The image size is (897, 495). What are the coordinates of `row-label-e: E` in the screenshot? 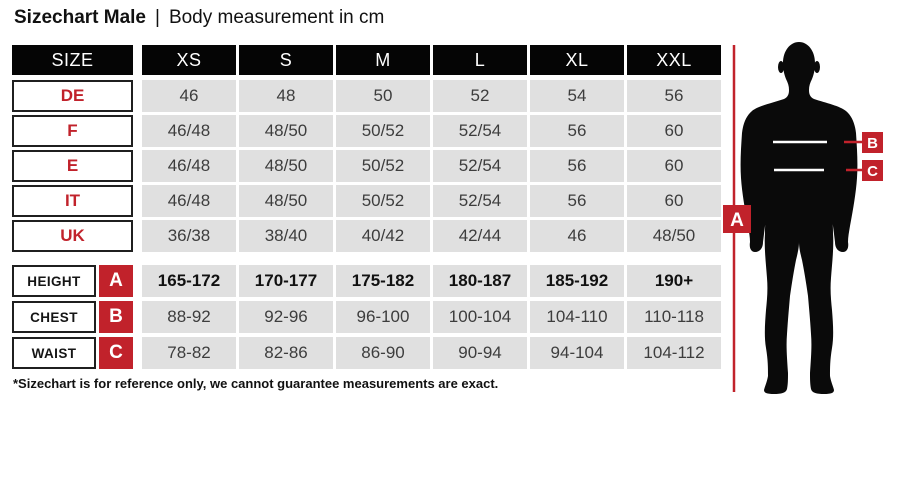 It's located at (72, 166).